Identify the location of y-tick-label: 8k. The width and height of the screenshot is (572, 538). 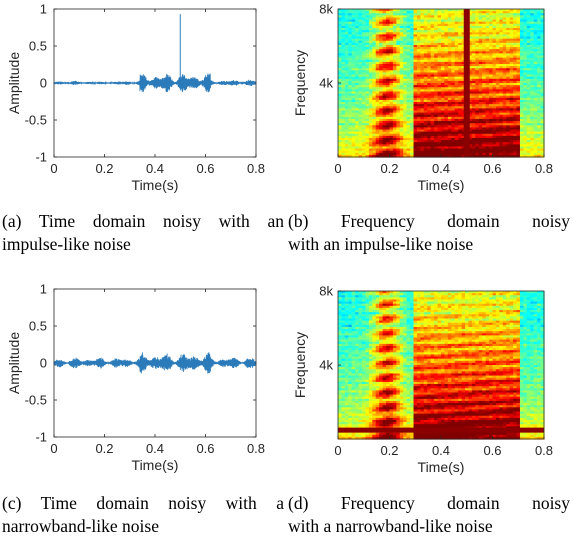
(326, 9).